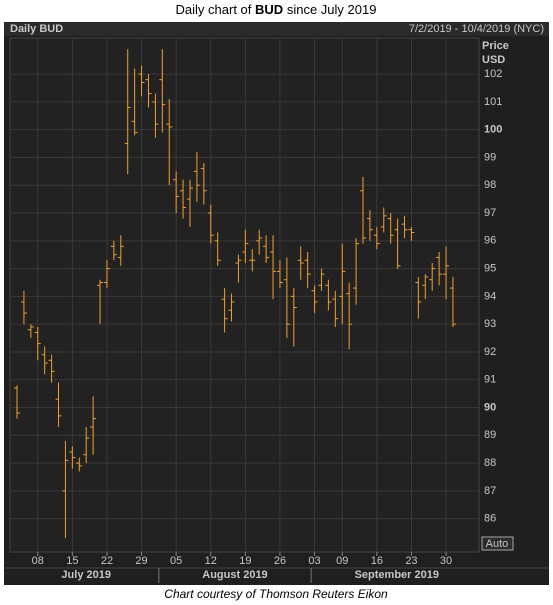 The width and height of the screenshot is (553, 605). Describe the element at coordinates (490, 352) in the screenshot. I see `y-tick-label: 92` at that location.